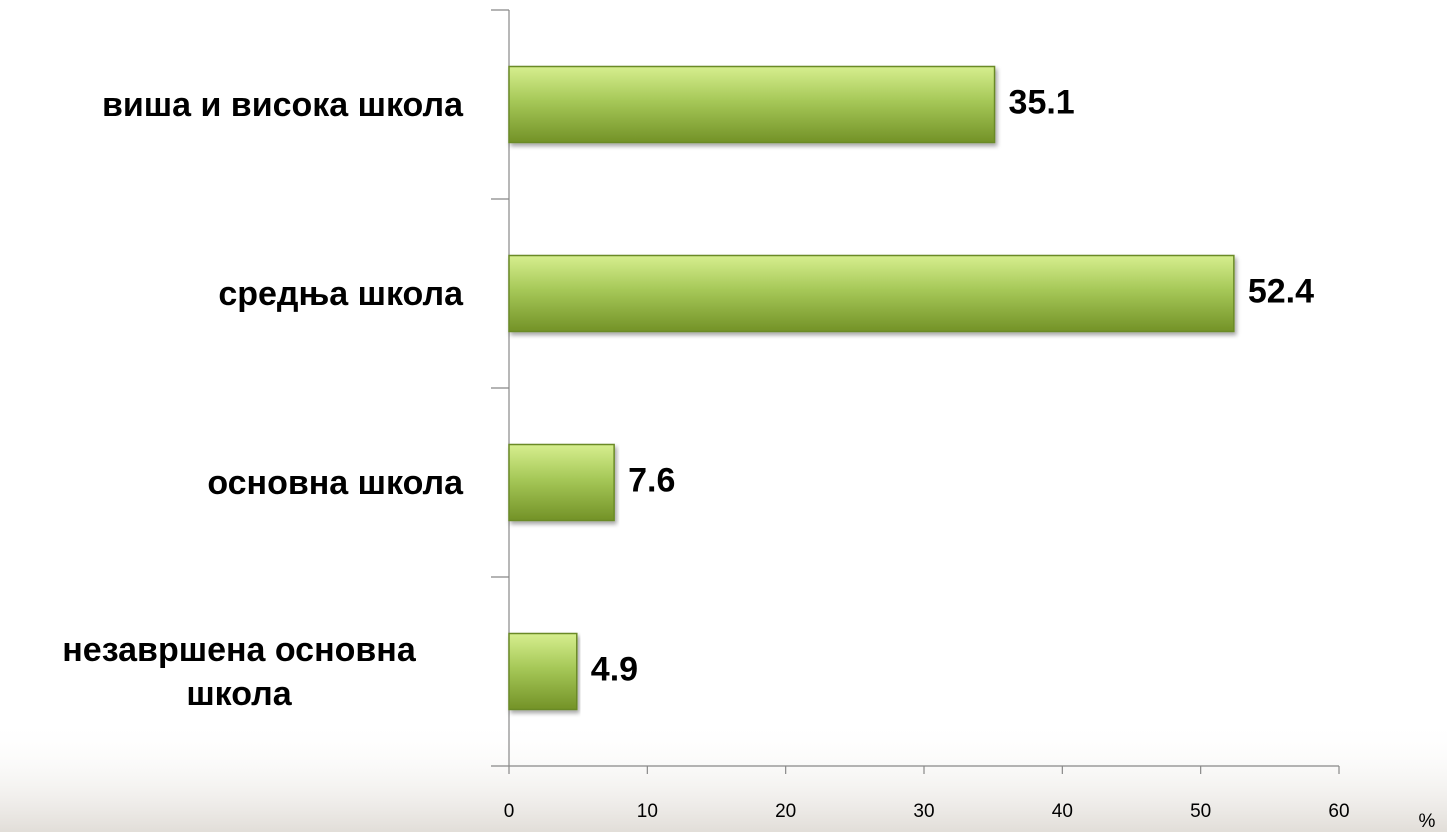  What do you see at coordinates (1062, 811) in the screenshot?
I see `x-tick-label: 40` at bounding box center [1062, 811].